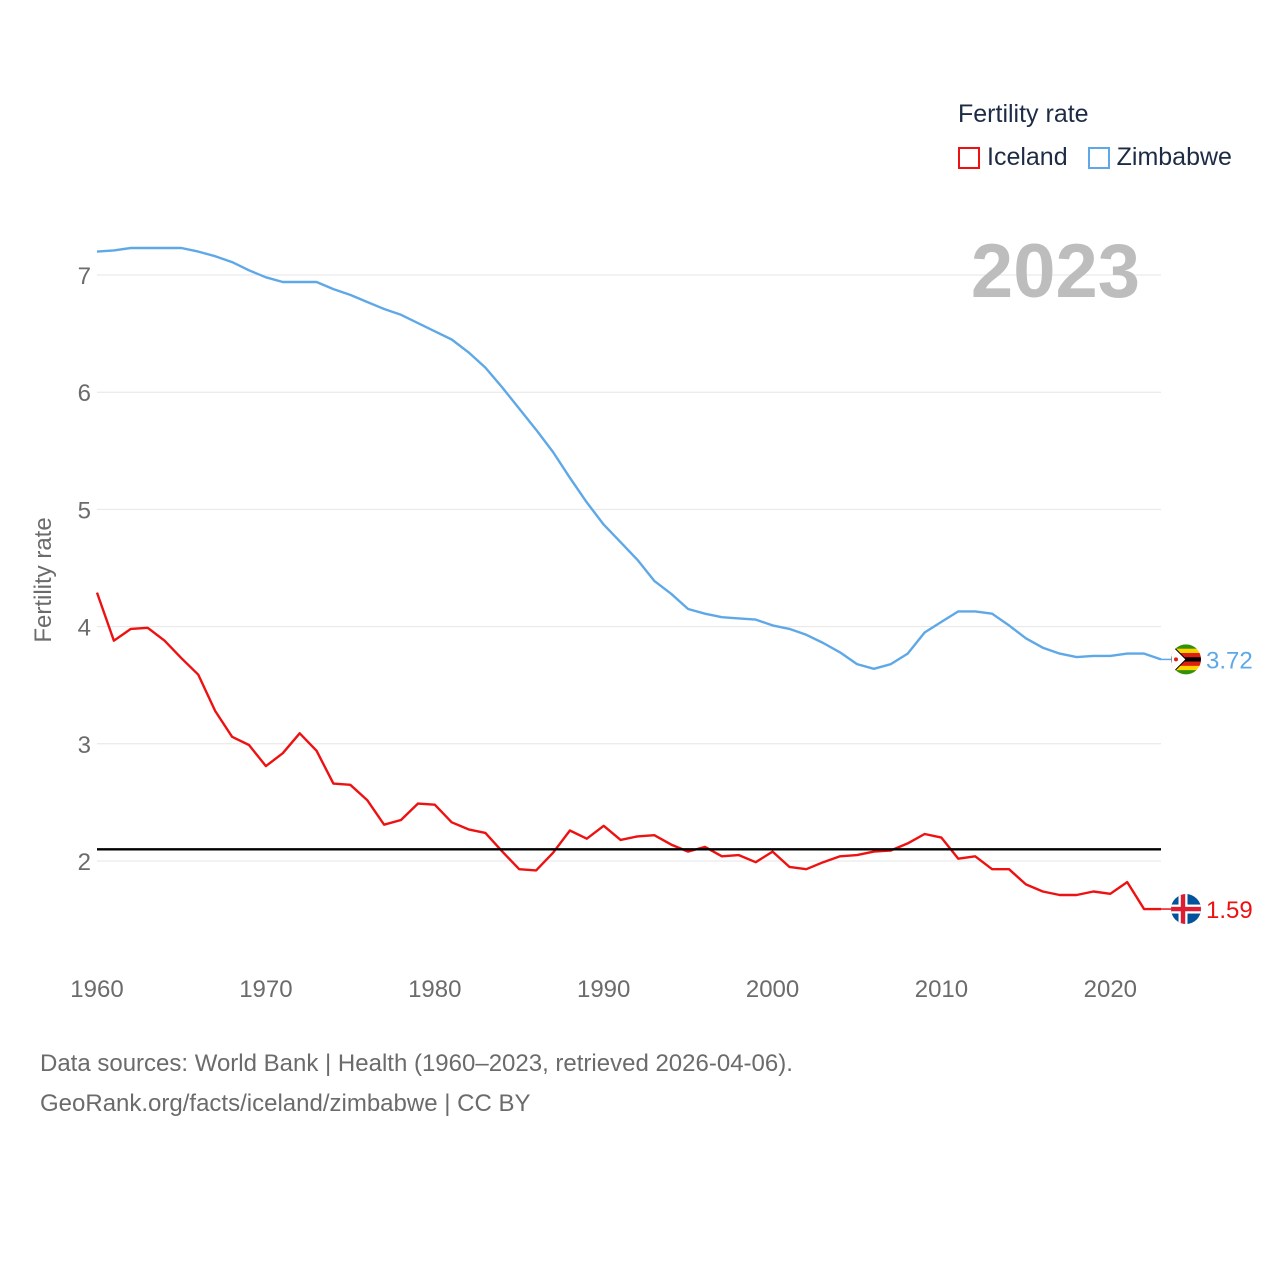 The height and width of the screenshot is (1280, 1280). Describe the element at coordinates (772, 989) in the screenshot. I see `x-tick-label-2000: 2000` at that location.